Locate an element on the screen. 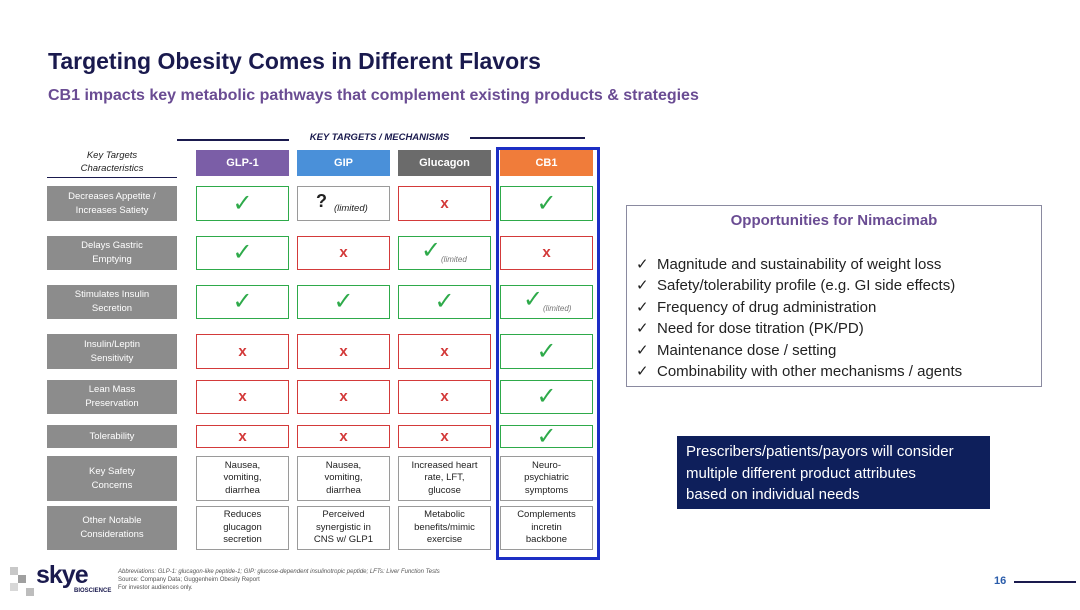 Image resolution: width=1080 pixels, height=610 pixels. column-header: GIP is located at coordinates (343, 163).